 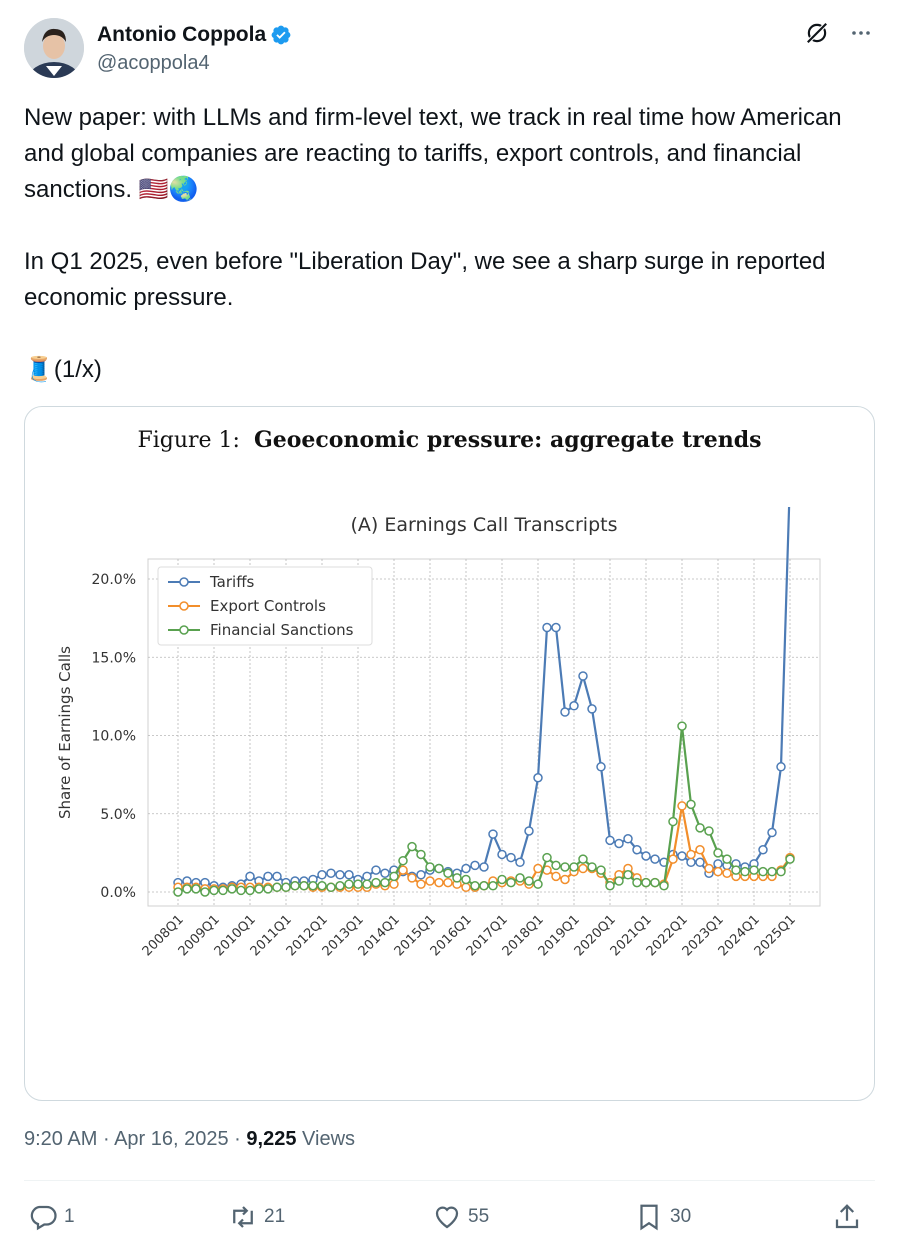 What do you see at coordinates (483, 525) in the screenshot?
I see `chart-title: (A) Earnings Call Transcripts` at bounding box center [483, 525].